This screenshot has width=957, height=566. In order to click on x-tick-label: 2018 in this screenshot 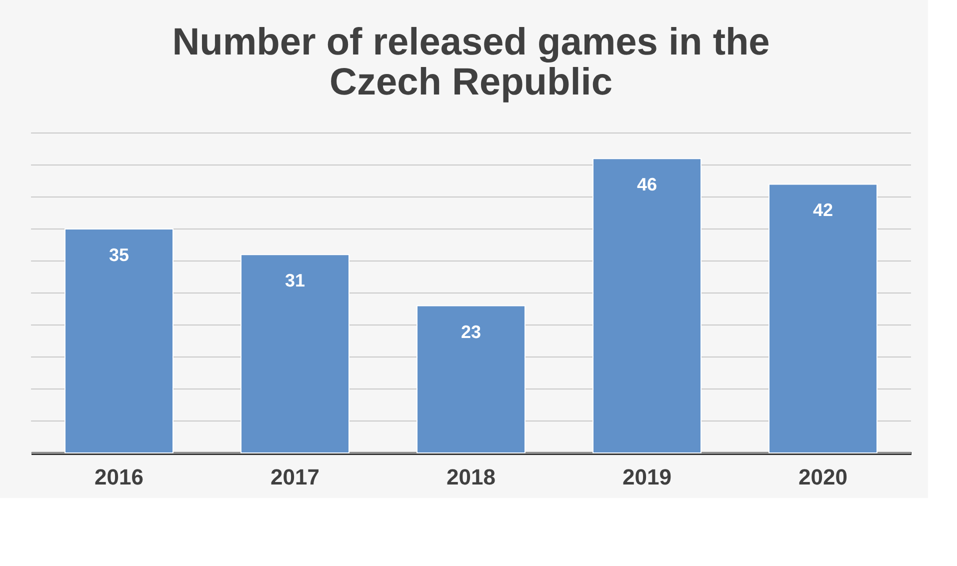, I will do `click(471, 477)`.